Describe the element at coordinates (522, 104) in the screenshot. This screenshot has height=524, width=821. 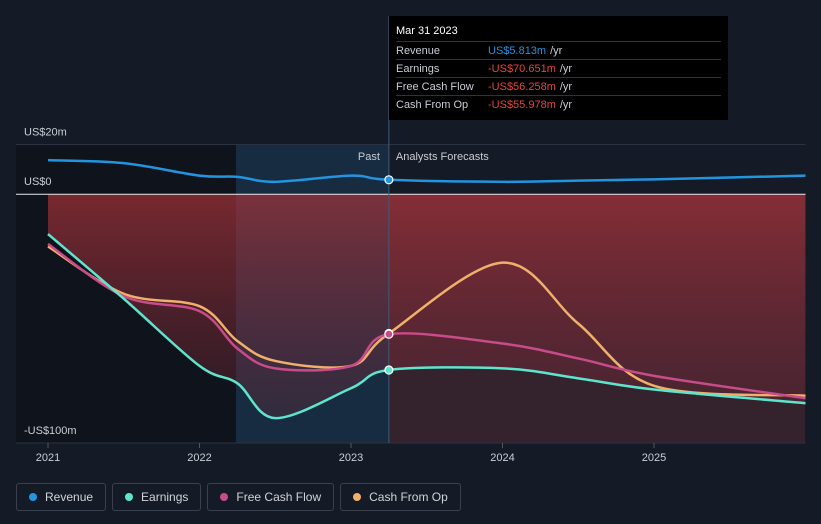
I see `tooltip-value: -US$55.978m` at that location.